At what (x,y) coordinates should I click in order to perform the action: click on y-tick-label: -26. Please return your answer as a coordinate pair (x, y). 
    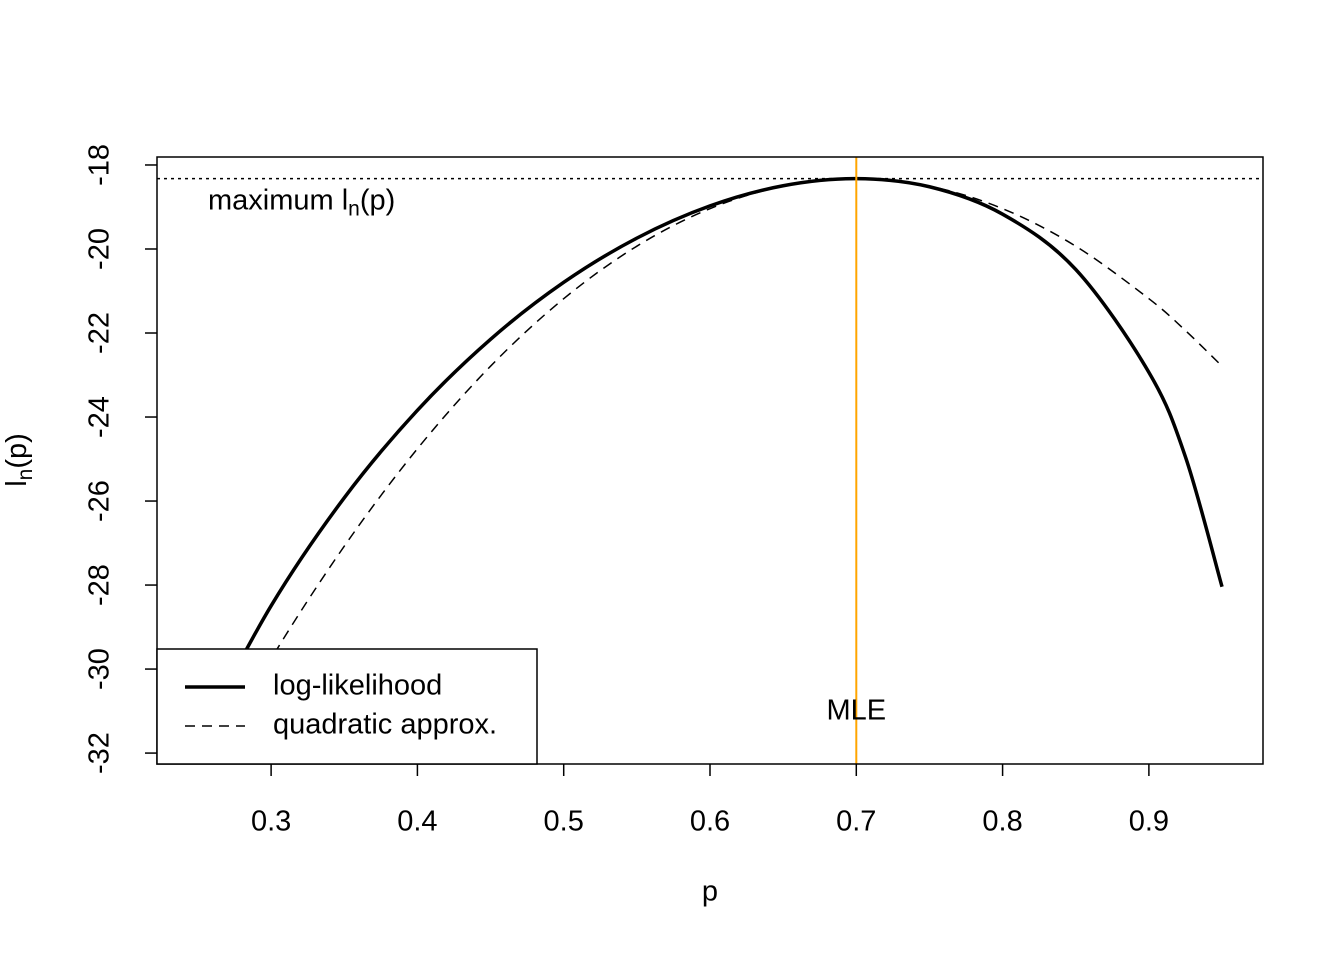
    Looking at the image, I should click on (100, 501).